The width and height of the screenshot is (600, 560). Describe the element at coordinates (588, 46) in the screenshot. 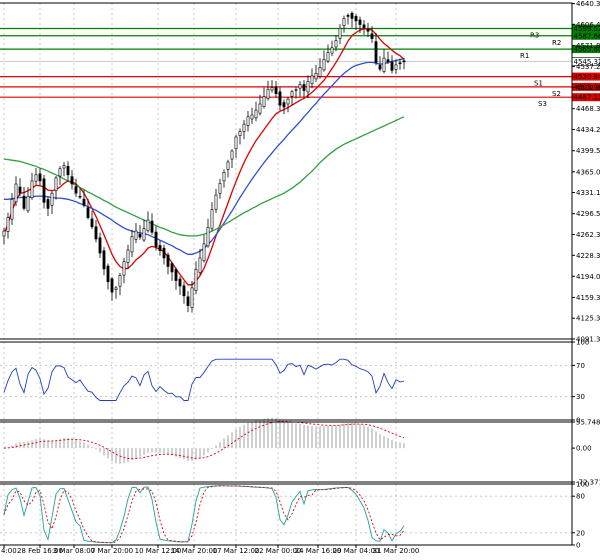

I see `y-tick-label: 4571.80` at that location.